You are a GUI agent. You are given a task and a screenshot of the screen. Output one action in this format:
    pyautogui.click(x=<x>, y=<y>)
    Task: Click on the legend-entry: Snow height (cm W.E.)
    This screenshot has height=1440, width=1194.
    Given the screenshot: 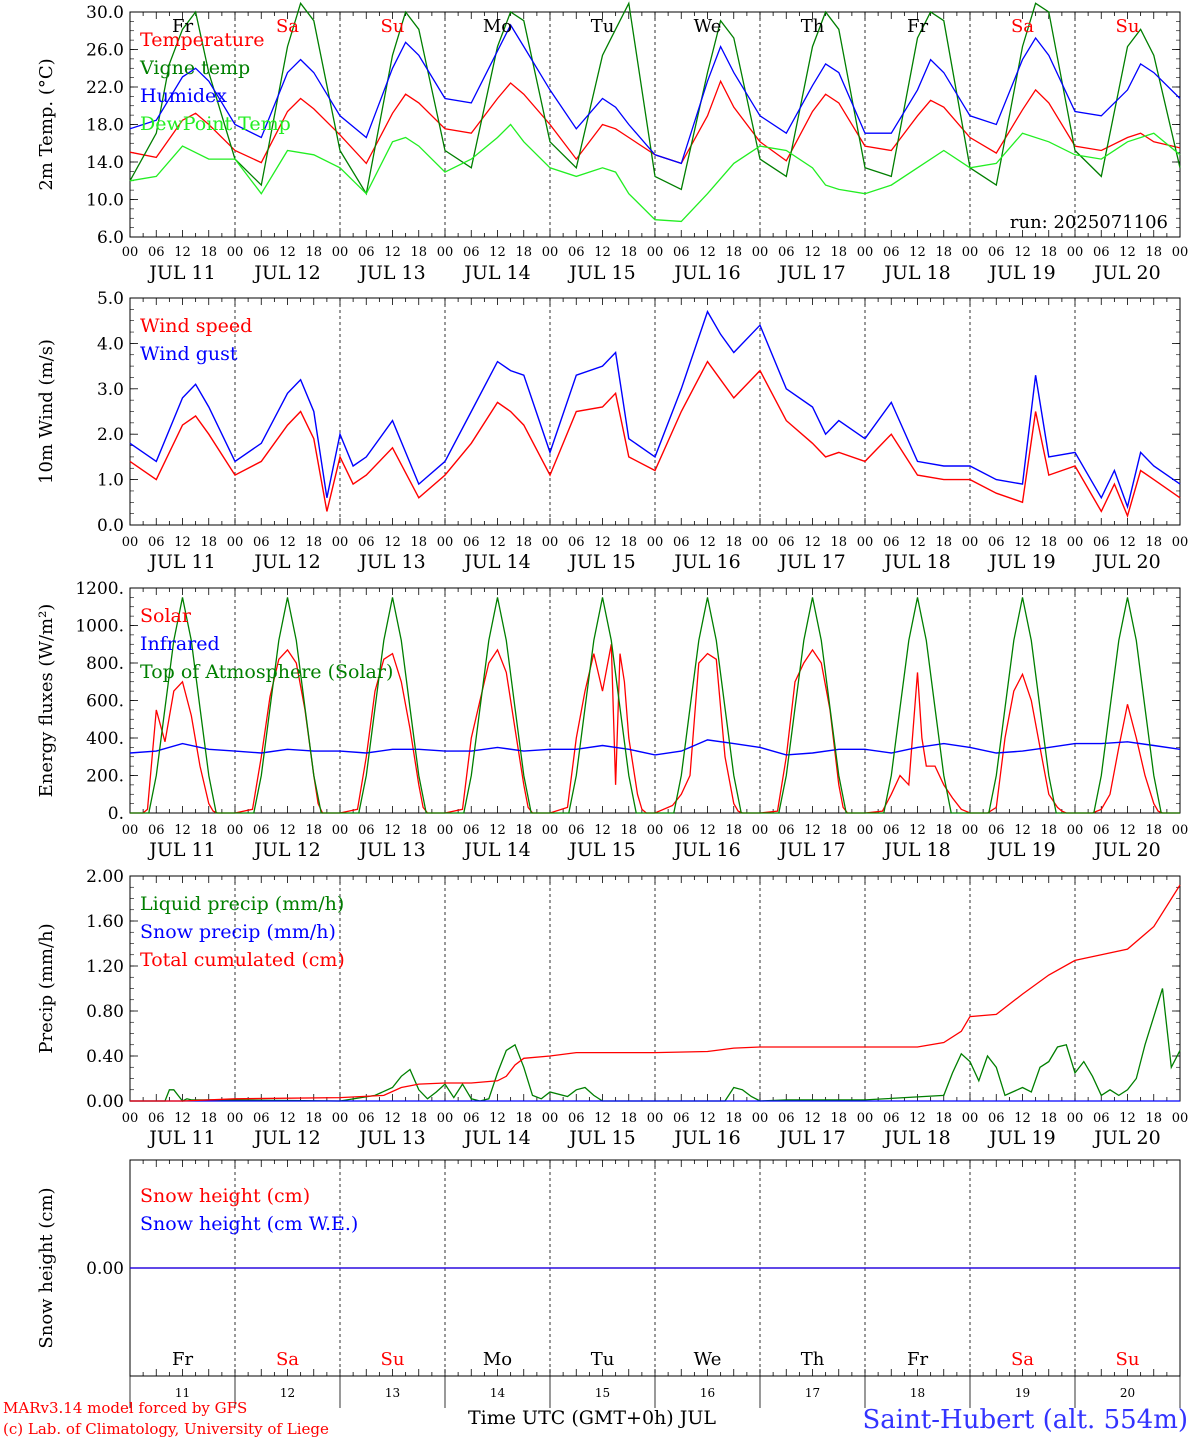 What is the action you would take?
    pyautogui.click(x=249, y=1224)
    